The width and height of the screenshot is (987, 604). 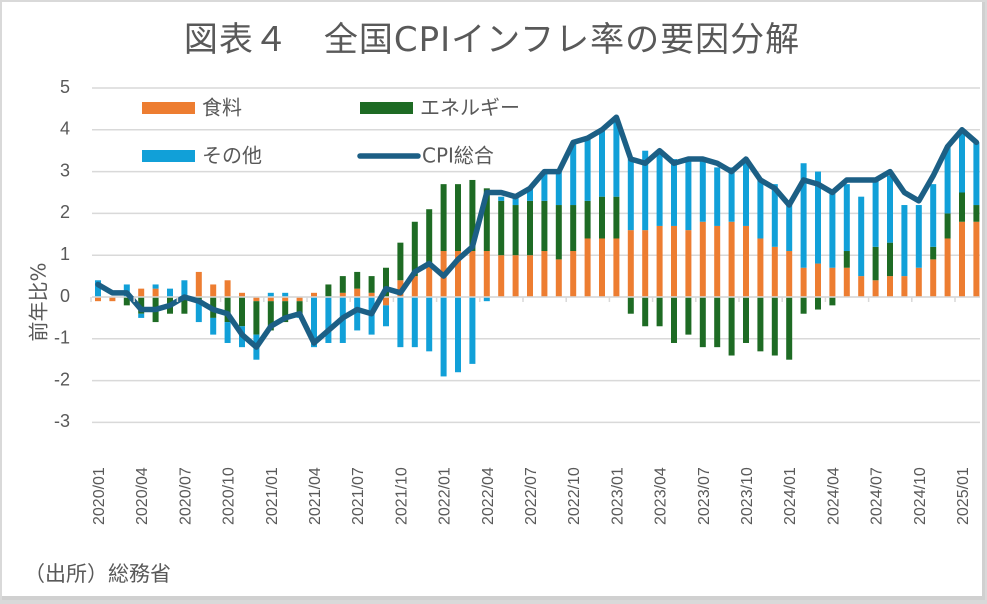 I want to click on x-tick-label: 2021/07, so click(x=358, y=496).